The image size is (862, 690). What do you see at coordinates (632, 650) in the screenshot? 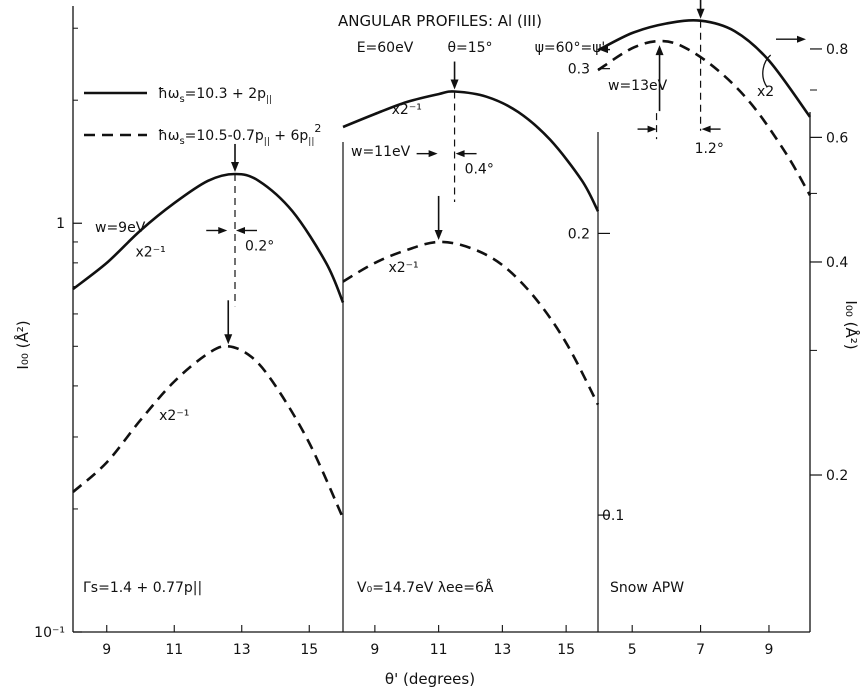
I see `x-axis-tick-label: 5` at bounding box center [632, 650].